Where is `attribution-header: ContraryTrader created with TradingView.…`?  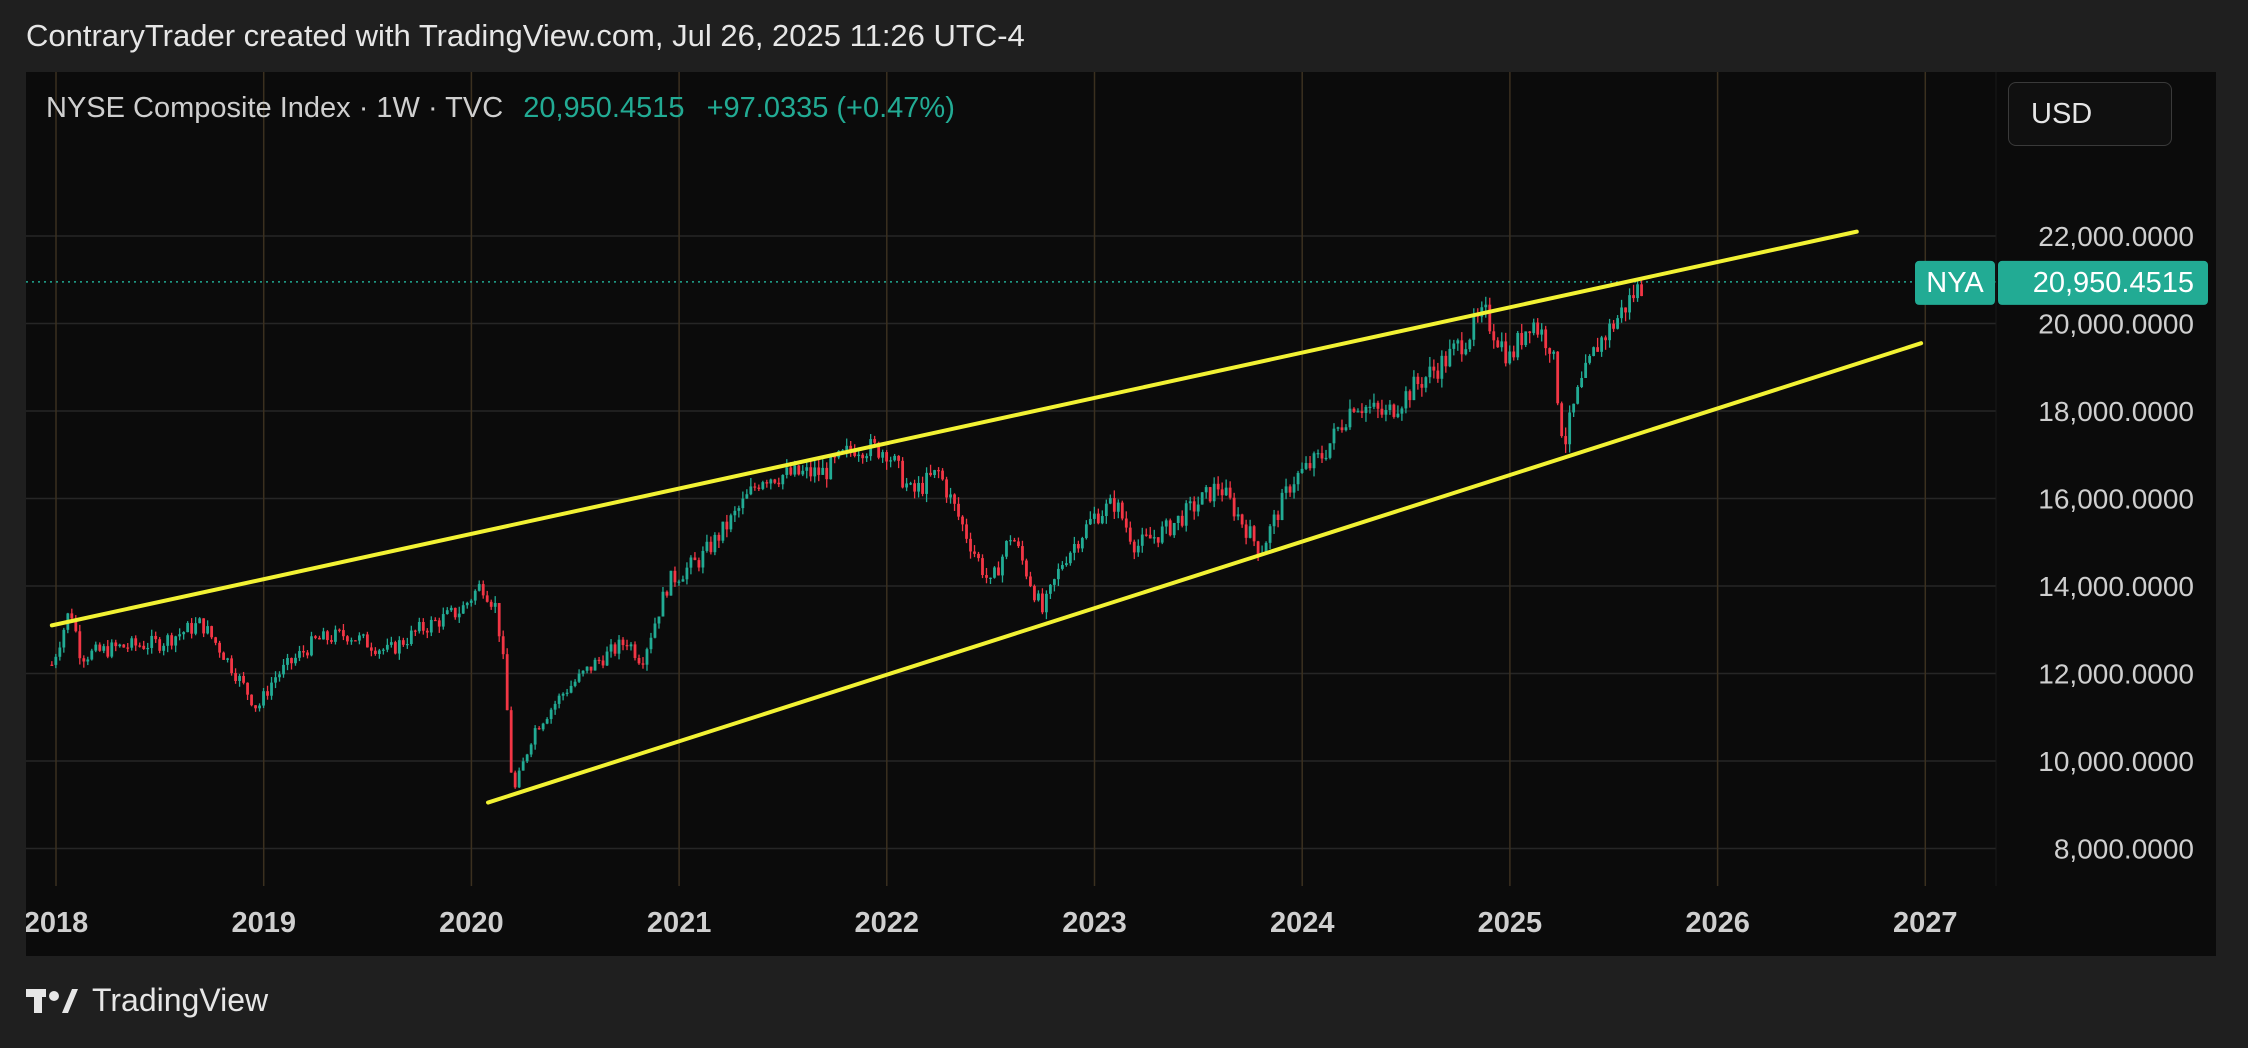
attribution-header: ContraryTrader created with TradingView.… is located at coordinates (525, 35).